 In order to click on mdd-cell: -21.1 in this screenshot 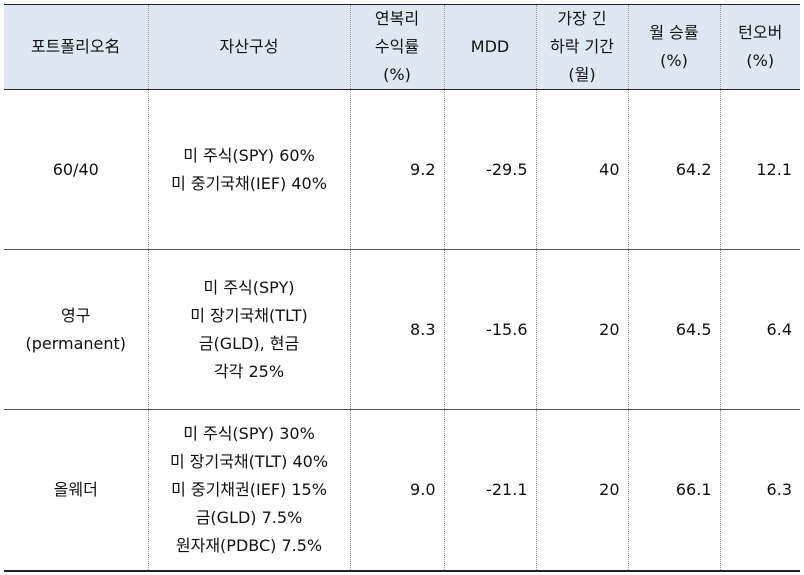, I will do `click(490, 490)`.